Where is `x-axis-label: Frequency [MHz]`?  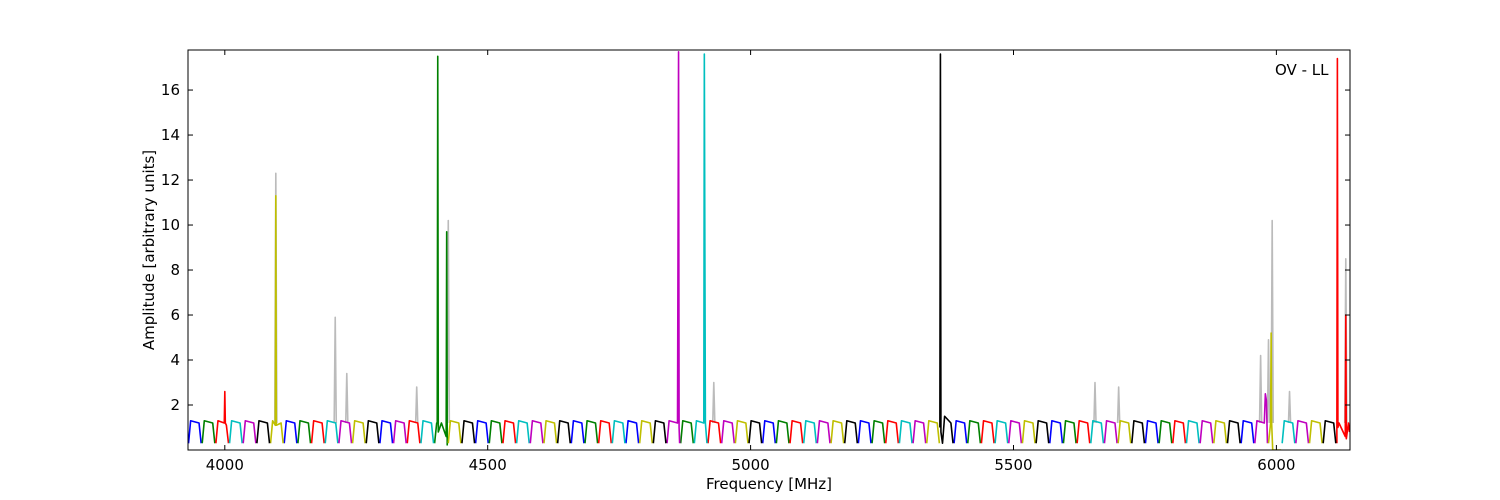 x-axis-label: Frequency [MHz] is located at coordinates (769, 484).